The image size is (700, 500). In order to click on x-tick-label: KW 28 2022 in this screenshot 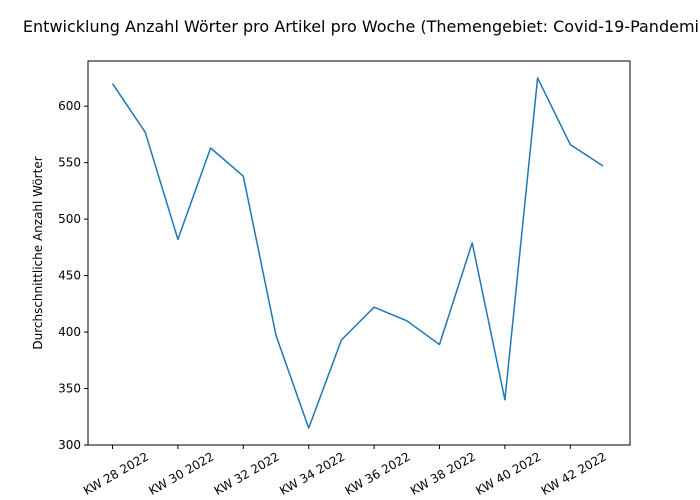, I will do `click(116, 473)`.